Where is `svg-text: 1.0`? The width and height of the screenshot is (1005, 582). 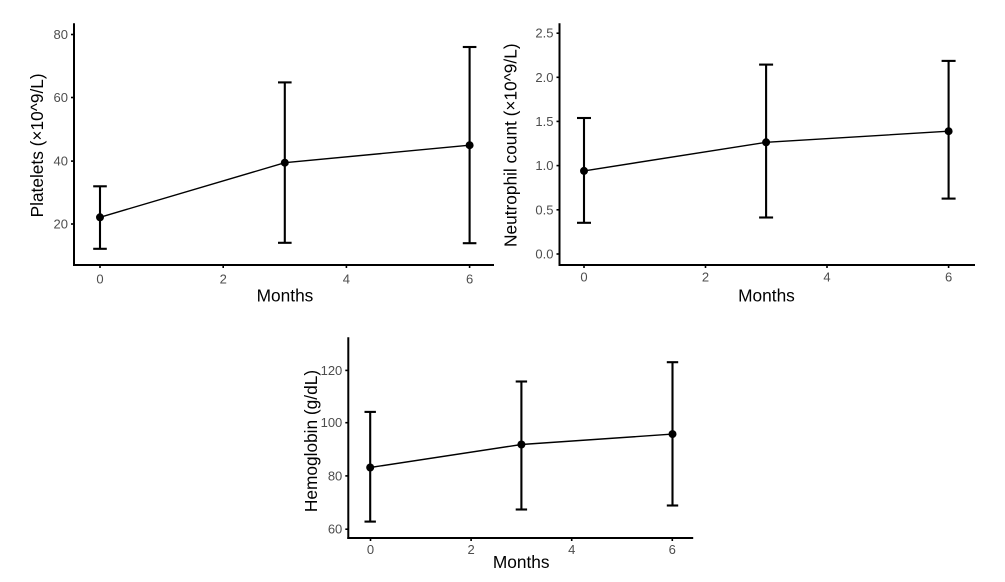 svg-text: 1.0 is located at coordinates (544, 165).